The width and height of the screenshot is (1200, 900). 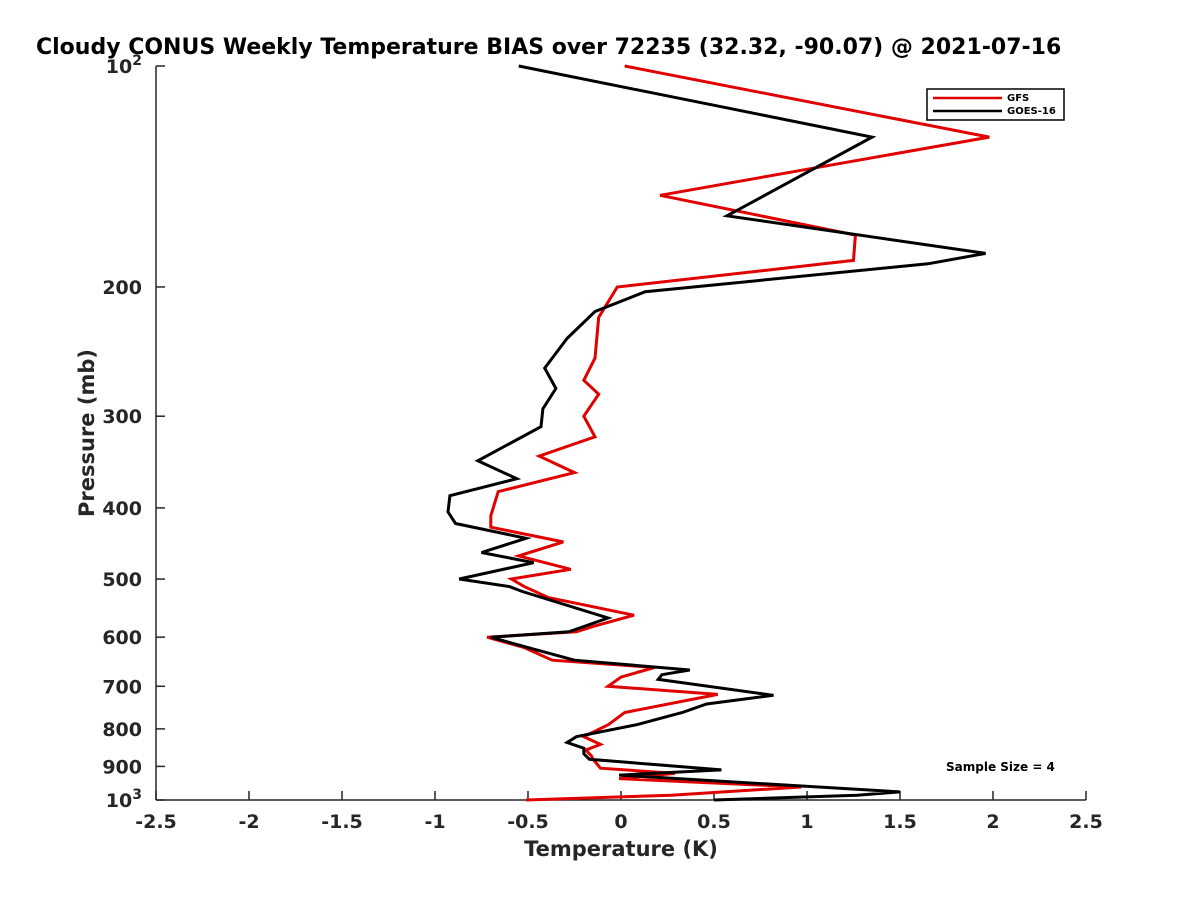 I want to click on x-tick-label: 1.5, so click(x=900, y=822).